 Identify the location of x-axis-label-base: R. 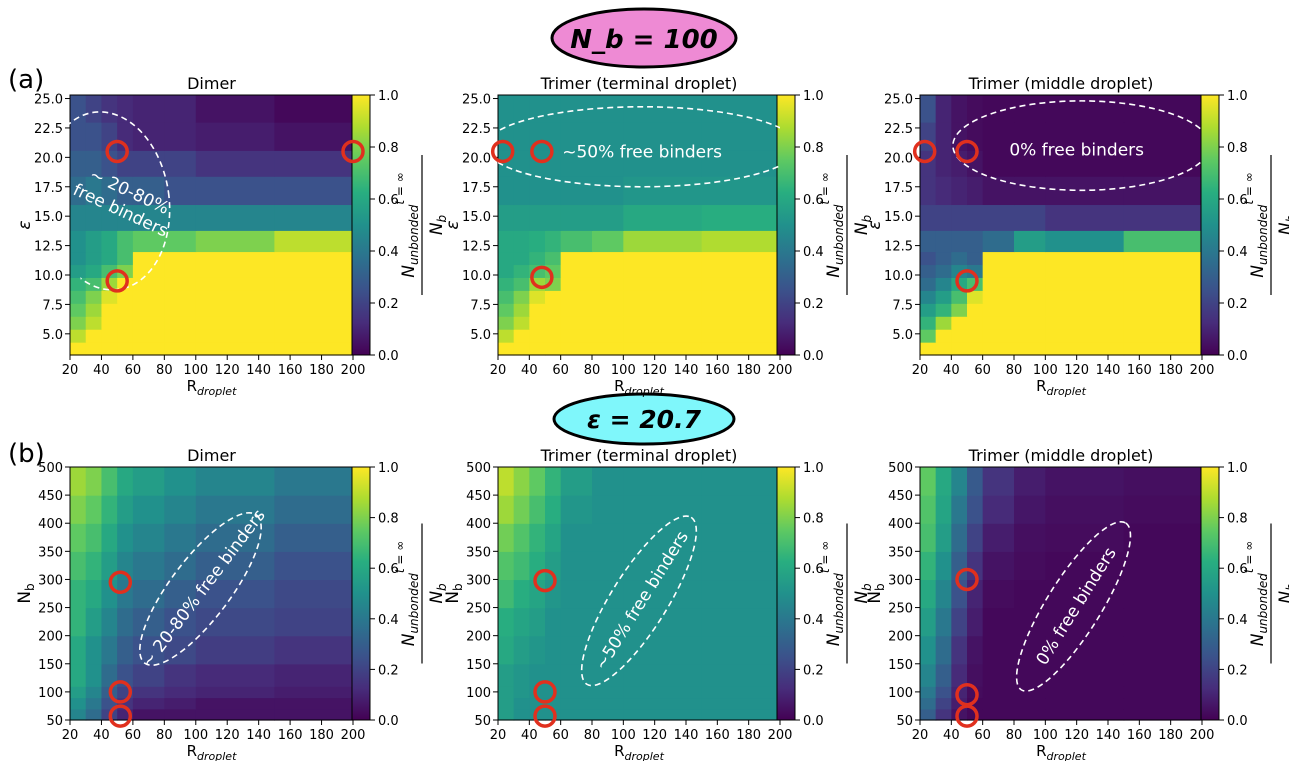
(619, 386).